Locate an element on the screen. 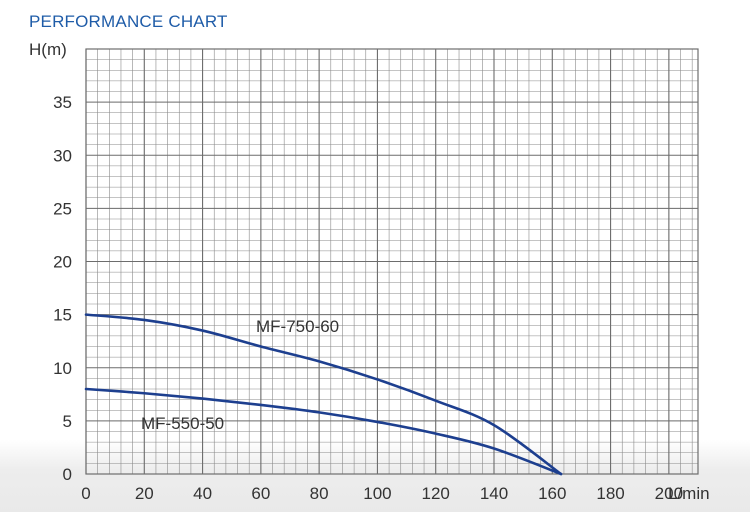 The width and height of the screenshot is (750, 512). x-tick-label: 0 is located at coordinates (85, 493).